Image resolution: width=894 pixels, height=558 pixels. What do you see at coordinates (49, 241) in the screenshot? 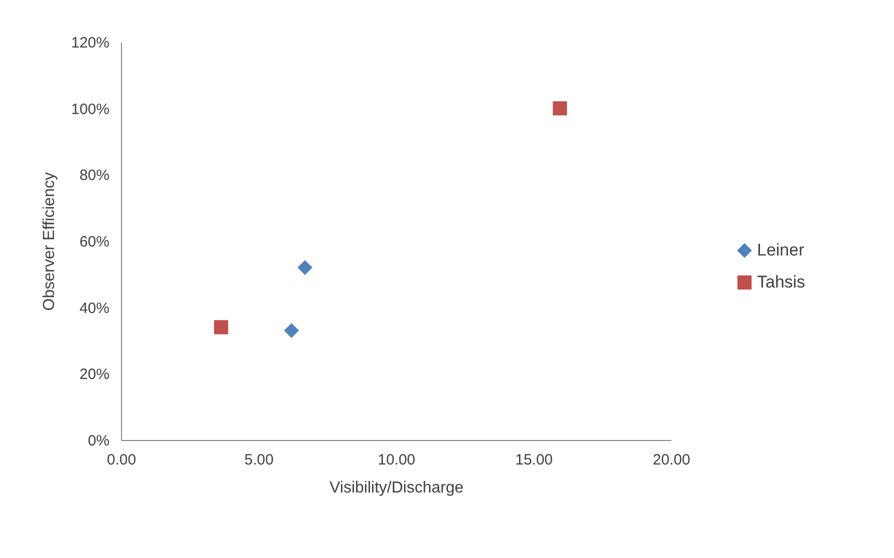
I see `y-axis-title: Observer Efficiency` at bounding box center [49, 241].